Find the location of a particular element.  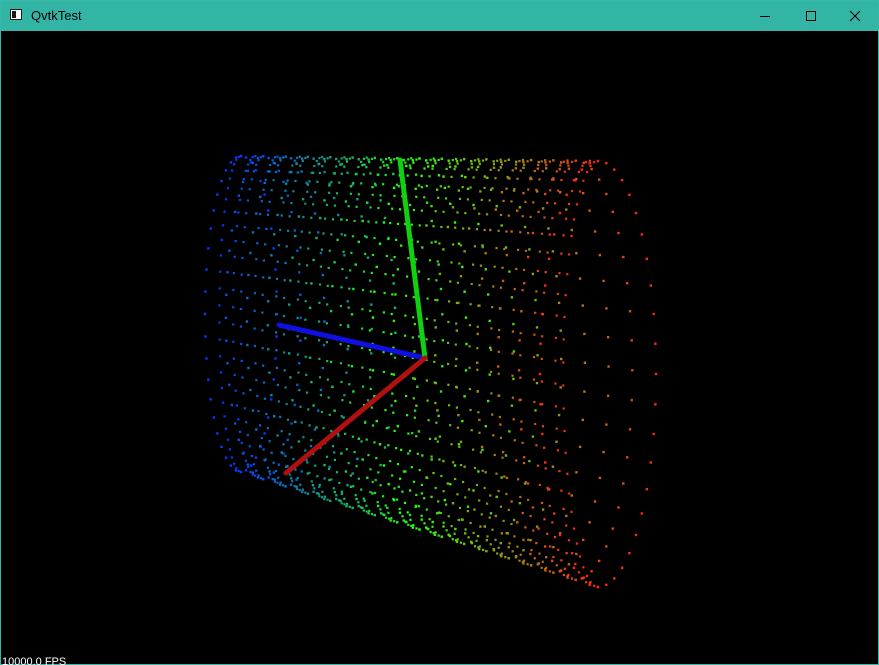

maximize-button is located at coordinates (811, 16).